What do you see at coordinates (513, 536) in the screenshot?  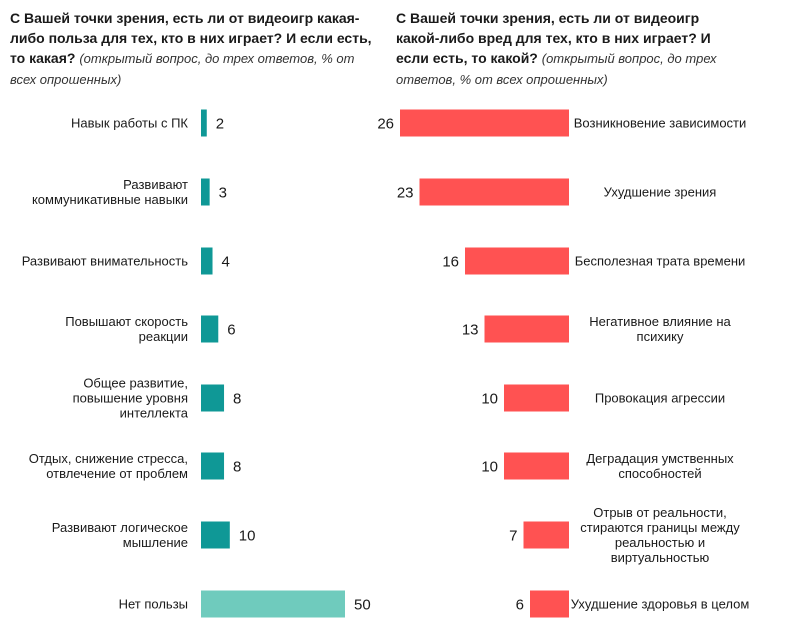 I see `harm-value-label-6: 7` at bounding box center [513, 536].